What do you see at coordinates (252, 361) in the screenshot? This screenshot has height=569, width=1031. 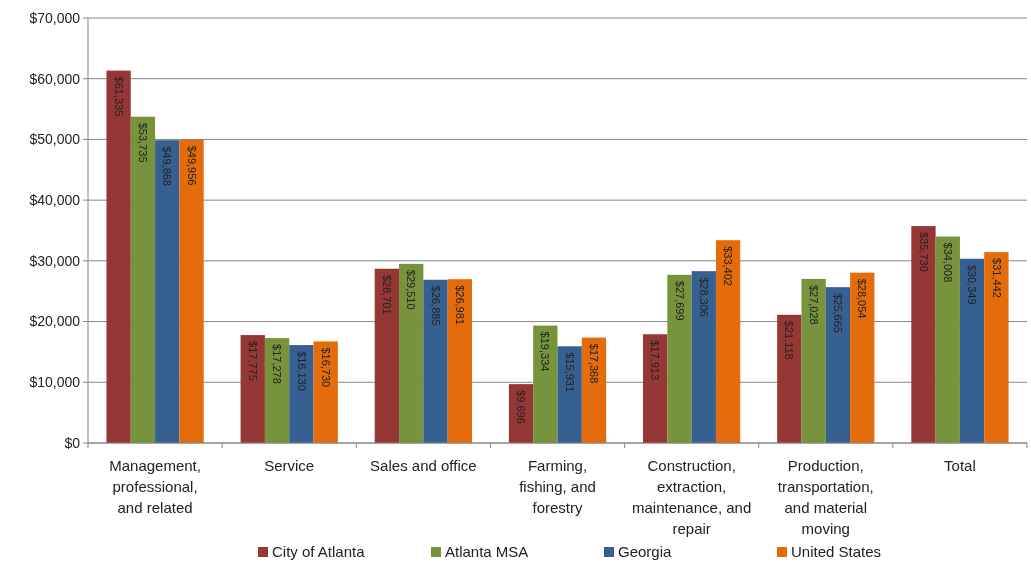 I see `data-label: $17,775` at bounding box center [252, 361].